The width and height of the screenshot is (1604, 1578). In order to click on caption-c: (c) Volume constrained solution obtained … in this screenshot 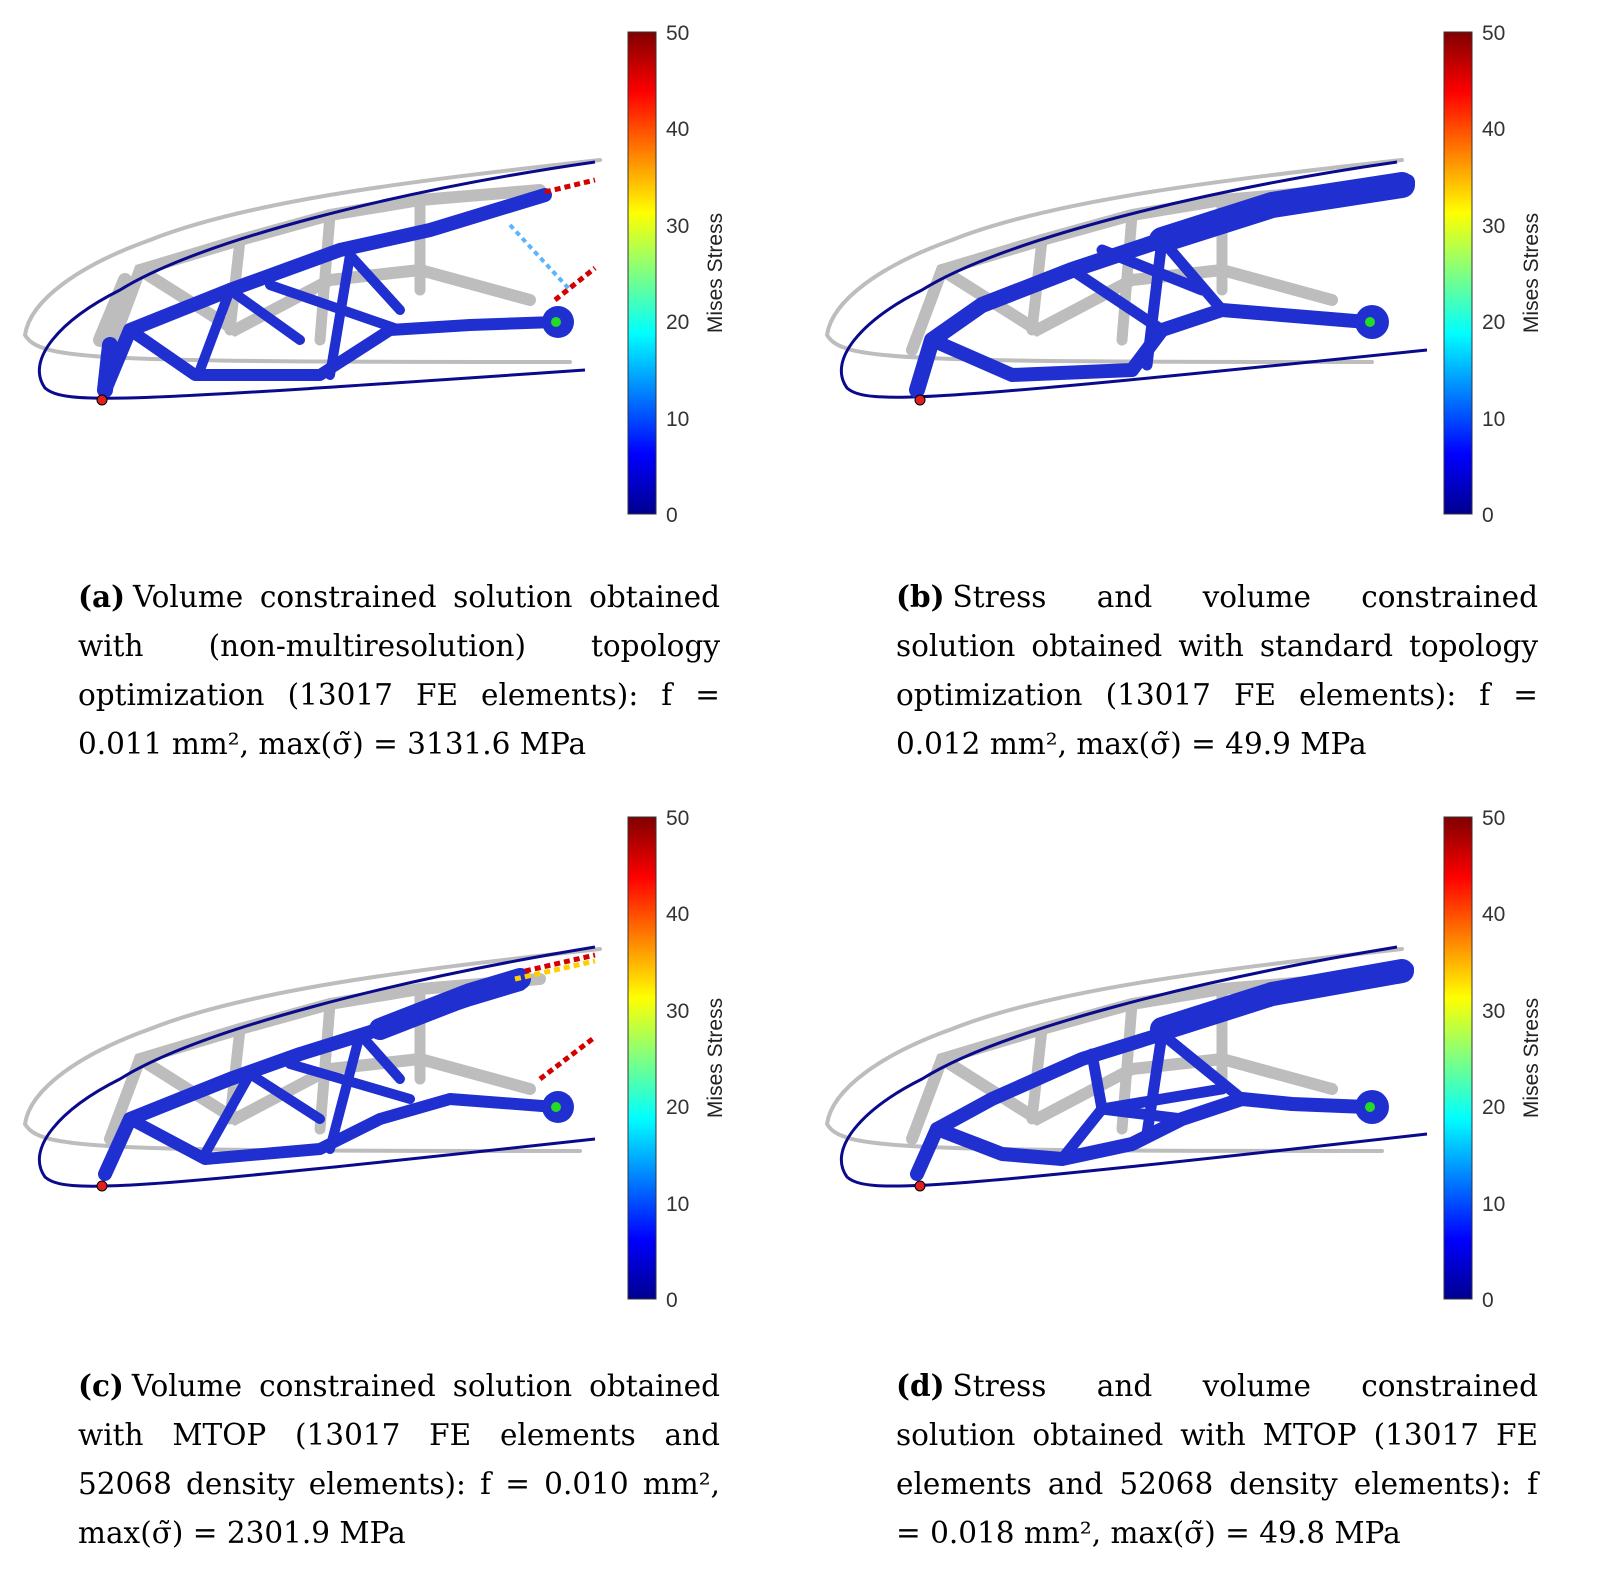, I will do `click(399, 1459)`.